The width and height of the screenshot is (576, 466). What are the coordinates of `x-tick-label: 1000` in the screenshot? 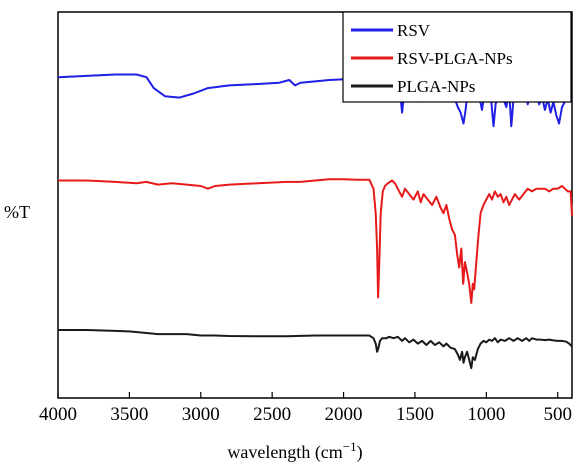 It's located at (486, 414).